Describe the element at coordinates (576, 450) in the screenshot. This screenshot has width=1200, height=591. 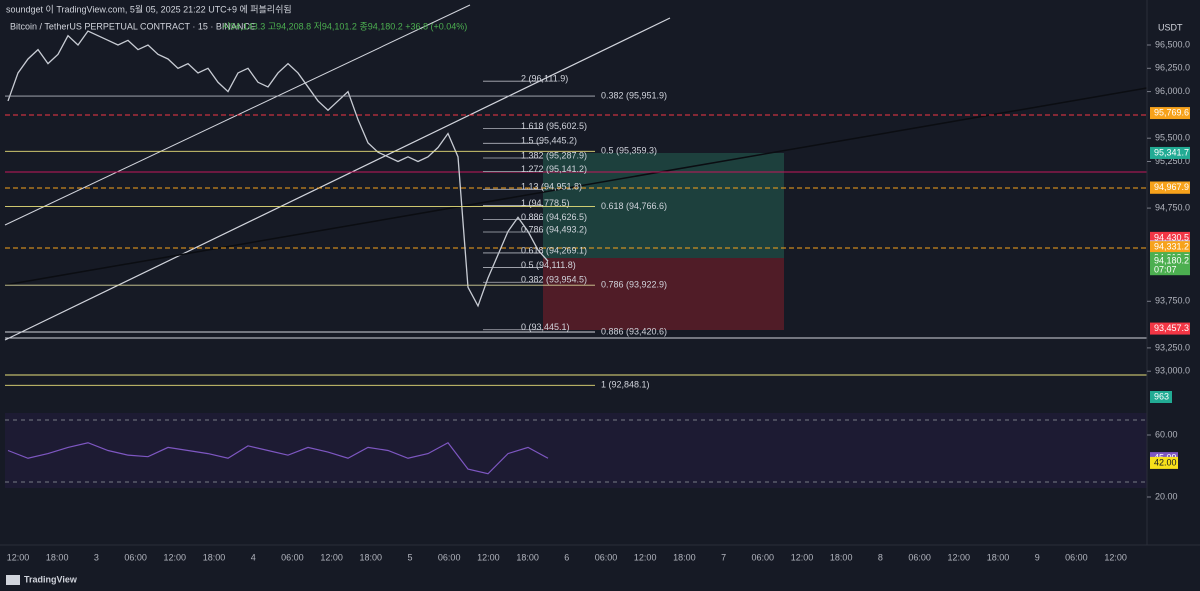
I see `rsi-band` at that location.